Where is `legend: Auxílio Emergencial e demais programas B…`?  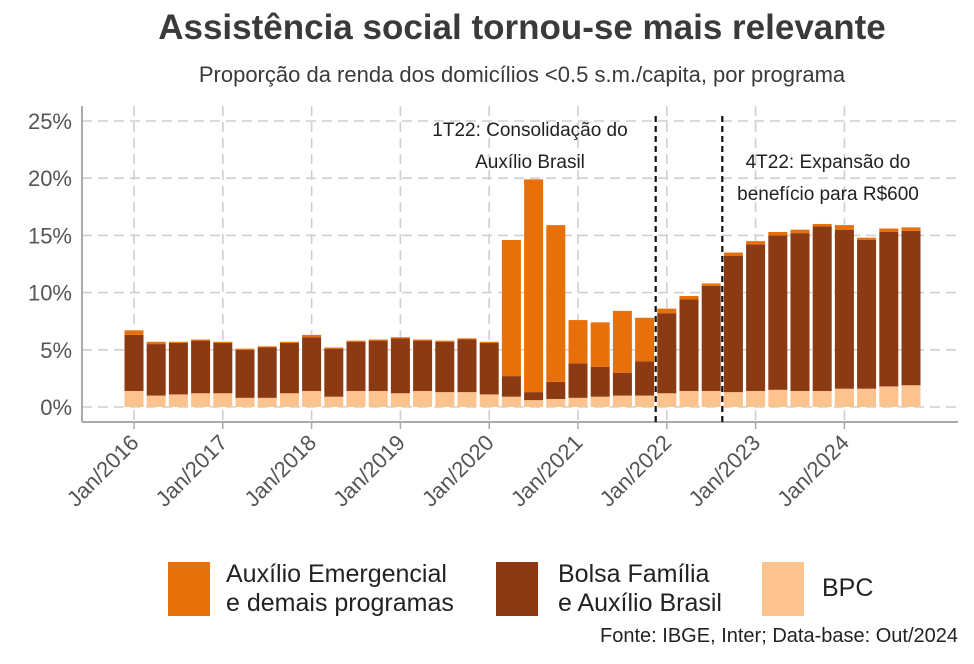
legend: Auxílio Emergencial e demais programas B… is located at coordinates (528, 590).